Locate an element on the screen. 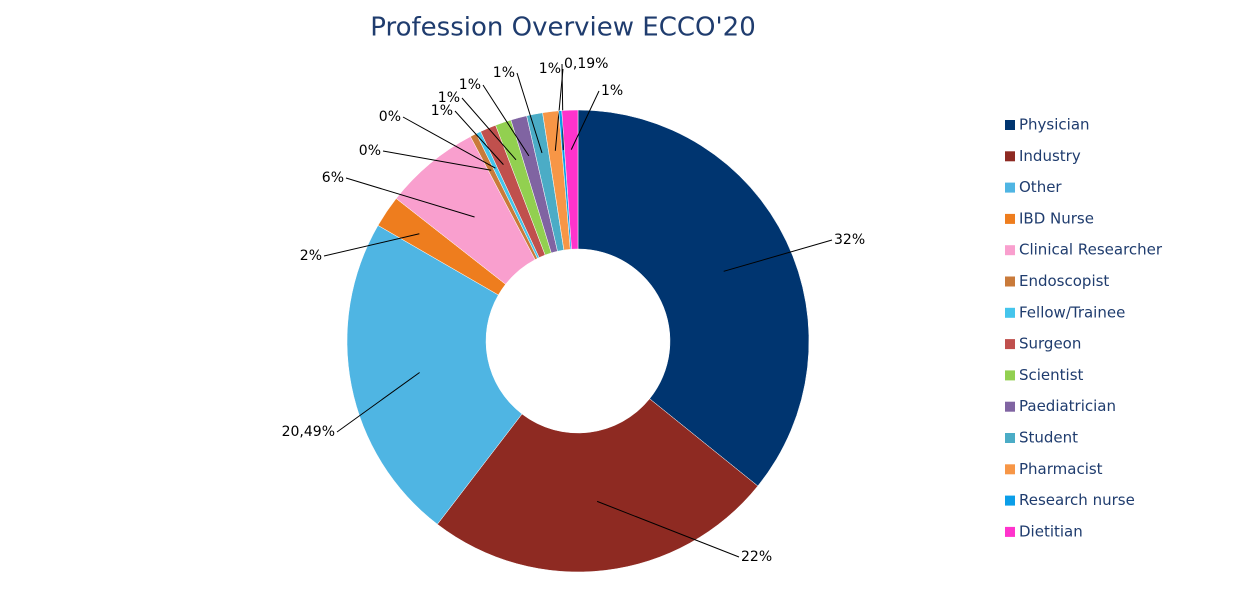 The width and height of the screenshot is (1239, 589). legend-label: Pharmacist is located at coordinates (1061, 469).